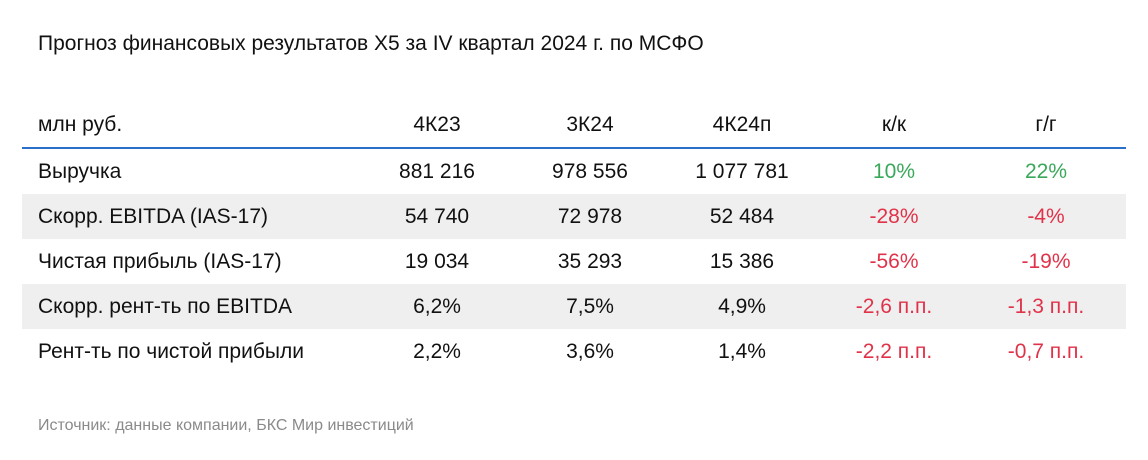 The width and height of the screenshot is (1148, 460). What do you see at coordinates (590, 124) in the screenshot?
I see `header-3k24: 3К24` at bounding box center [590, 124].